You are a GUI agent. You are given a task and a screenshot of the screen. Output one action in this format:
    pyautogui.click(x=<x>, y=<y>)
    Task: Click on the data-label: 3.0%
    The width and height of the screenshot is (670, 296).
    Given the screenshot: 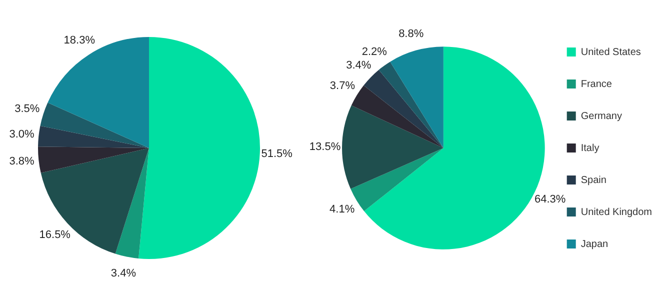 What is the action you would take?
    pyautogui.click(x=21, y=134)
    